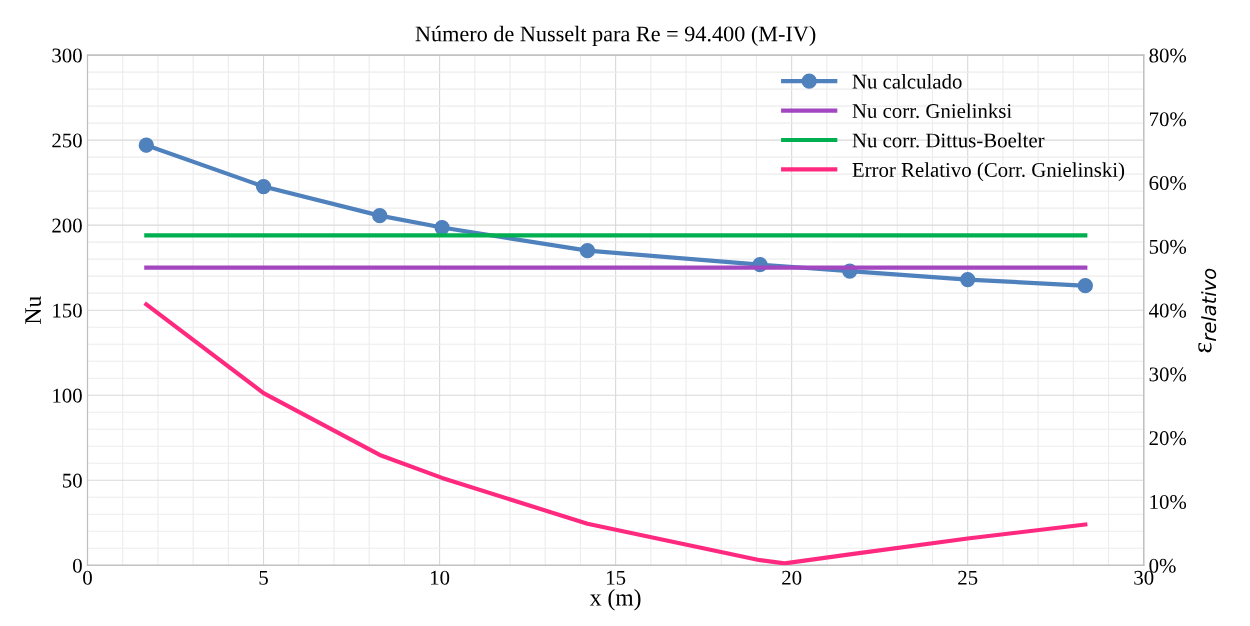 The height and width of the screenshot is (626, 1250). I want to click on legend-label: Nu corr. Dittus-Boelter, so click(948, 140).